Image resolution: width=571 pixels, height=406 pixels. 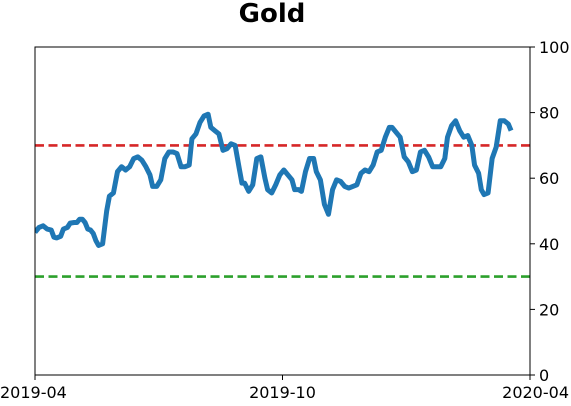 What do you see at coordinates (544, 375) in the screenshot?
I see `y-tick-label: 0` at bounding box center [544, 375].